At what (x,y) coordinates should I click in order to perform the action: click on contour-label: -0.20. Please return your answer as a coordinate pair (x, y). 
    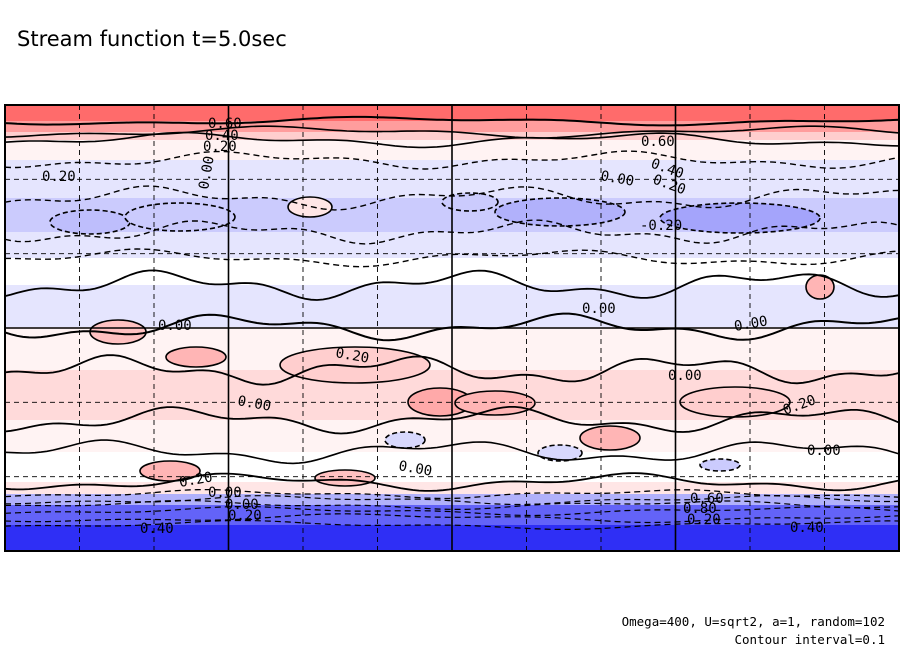
    Looking at the image, I should click on (661, 226).